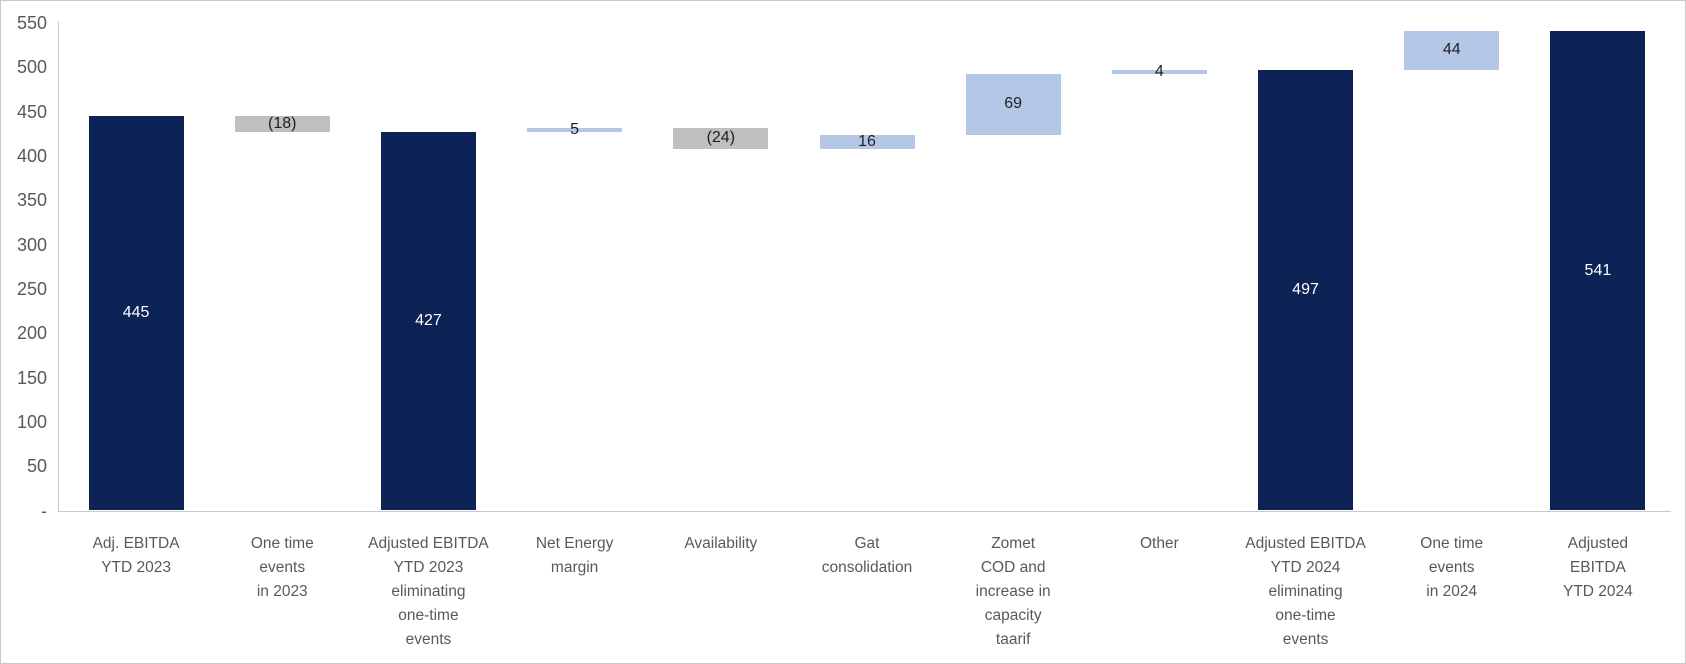  I want to click on x-axis-category-label: Net Energy margin, so click(574, 555).